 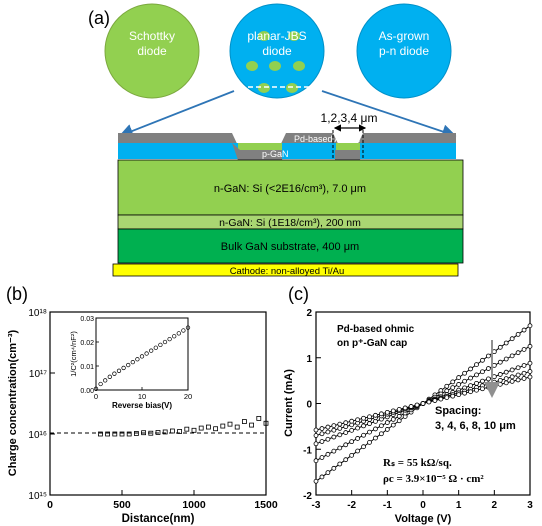 I want to click on inset-points, so click(x=142, y=358).